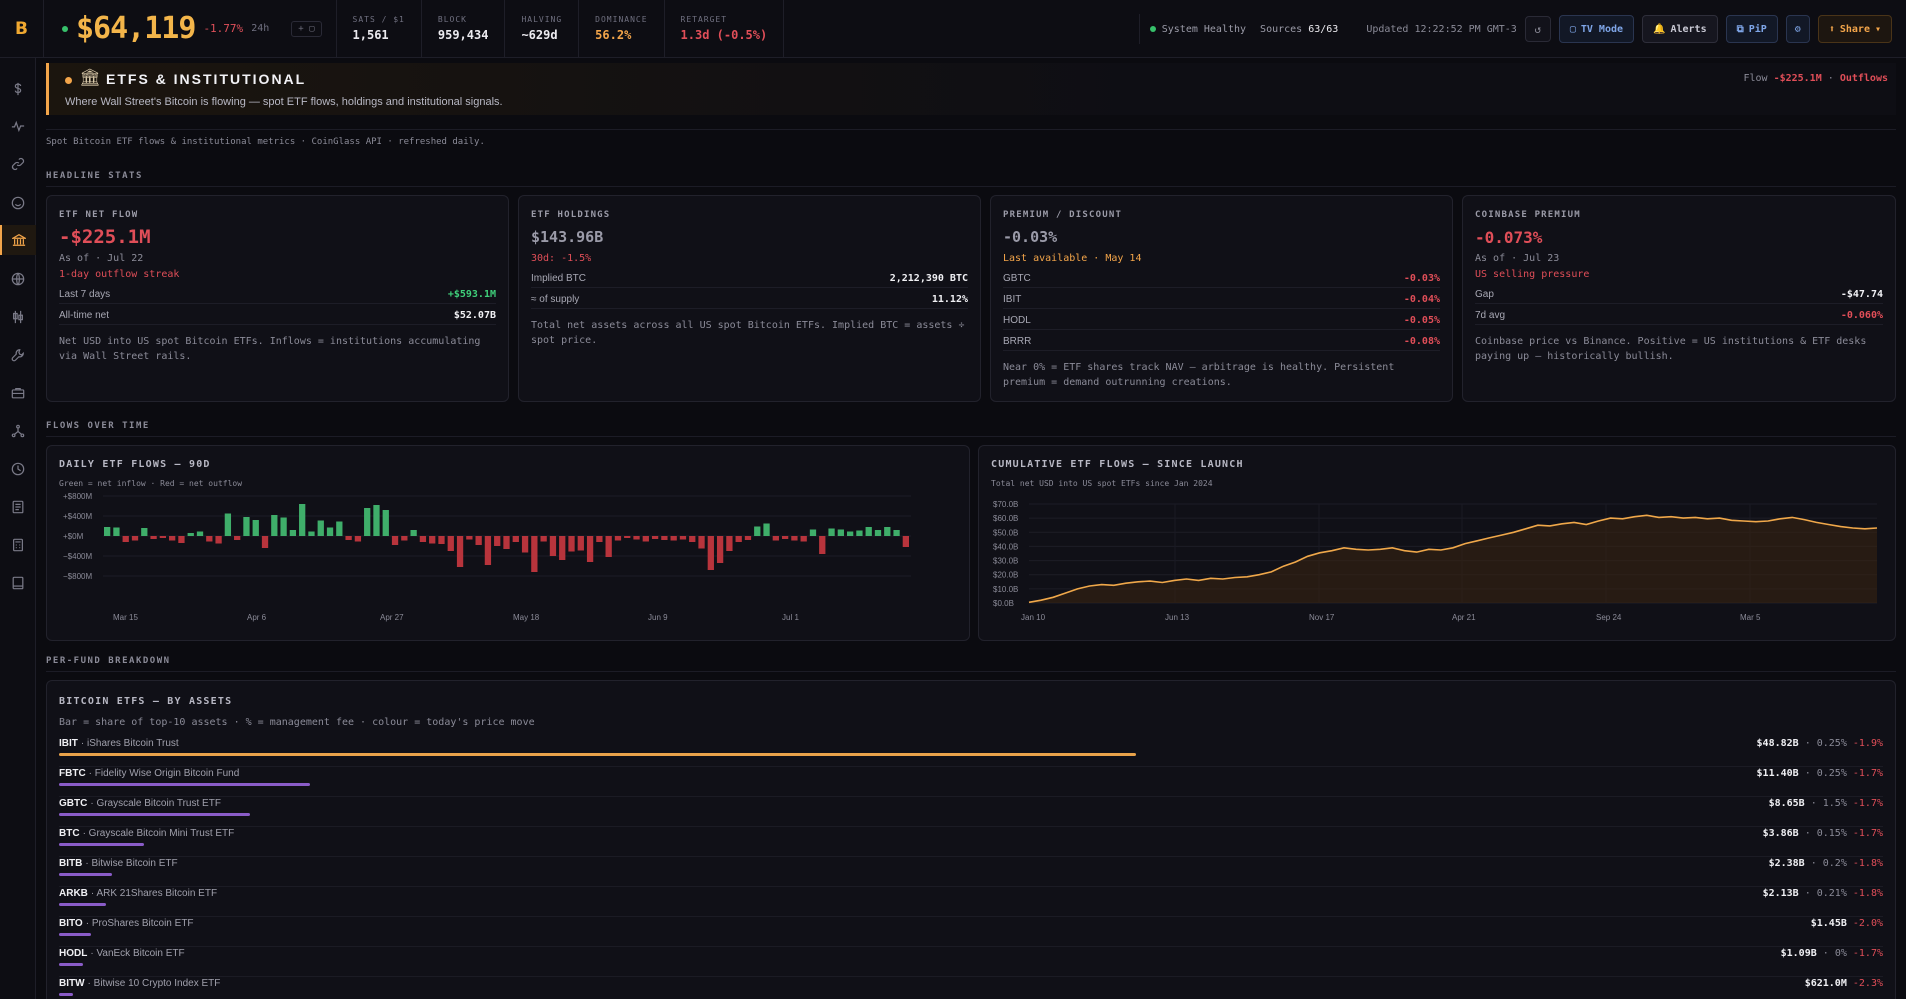 Image resolution: width=1906 pixels, height=999 pixels. Describe the element at coordinates (18, 507) in the screenshot. I see `book-icon` at that location.